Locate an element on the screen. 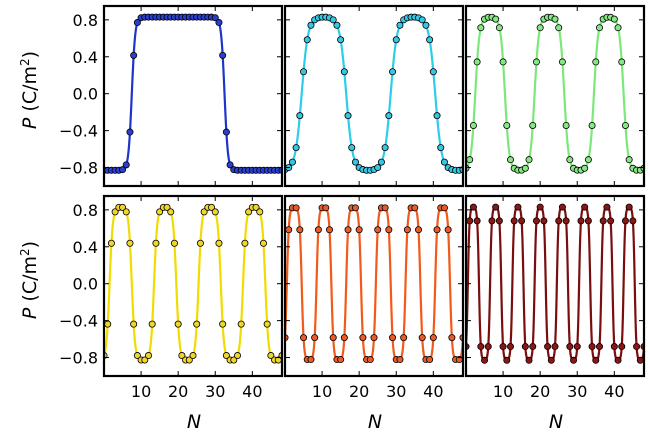 The image size is (650, 440). x-tick-label: 30 is located at coordinates (577, 391).